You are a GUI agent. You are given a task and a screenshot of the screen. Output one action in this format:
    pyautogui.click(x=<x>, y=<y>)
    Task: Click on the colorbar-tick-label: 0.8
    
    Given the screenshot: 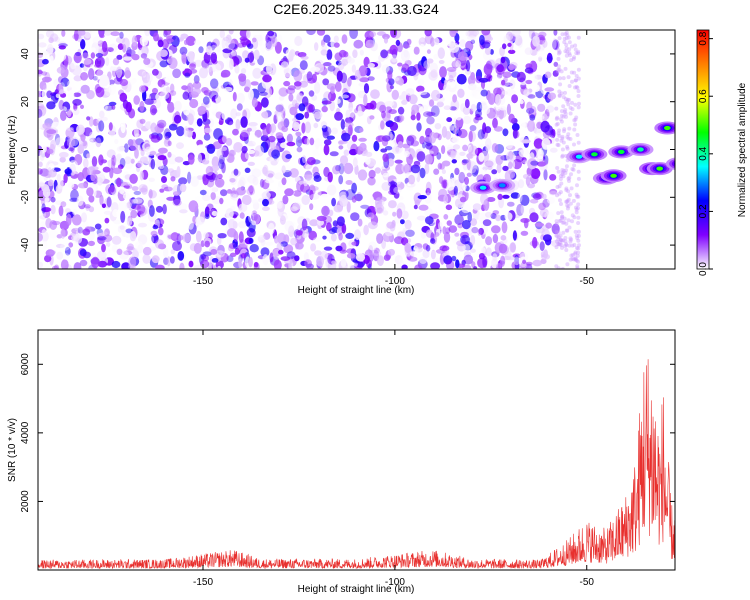 What is the action you would take?
    pyautogui.click(x=703, y=38)
    